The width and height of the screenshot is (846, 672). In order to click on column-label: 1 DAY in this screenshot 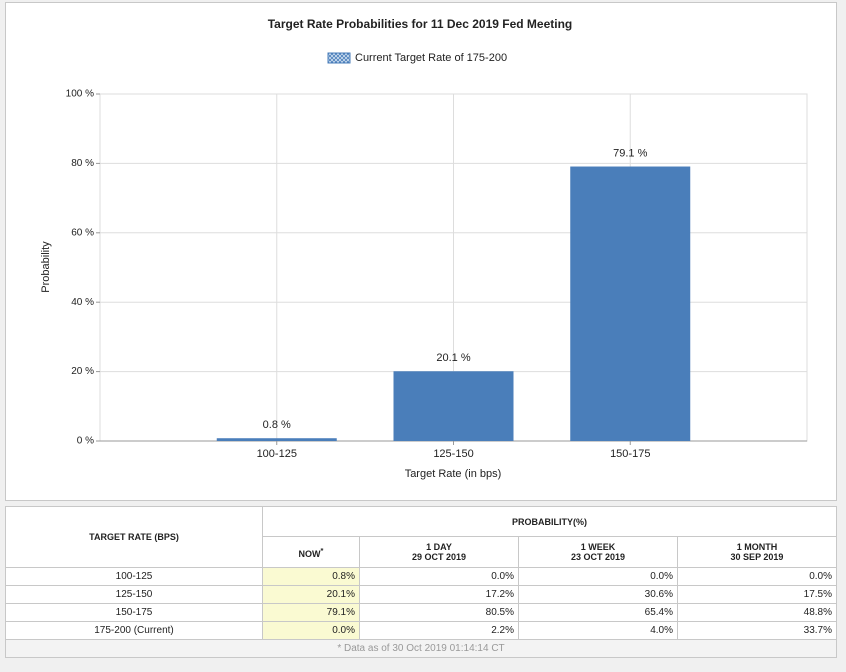, I will do `click(439, 547)`.